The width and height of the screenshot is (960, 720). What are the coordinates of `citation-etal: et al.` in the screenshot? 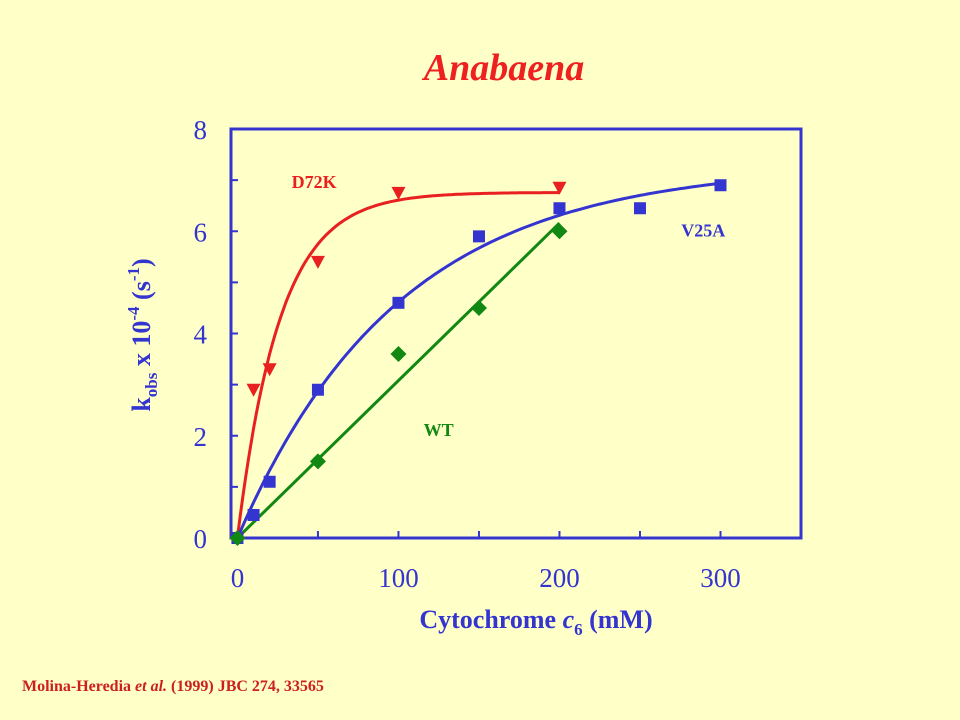 It's located at (151, 686).